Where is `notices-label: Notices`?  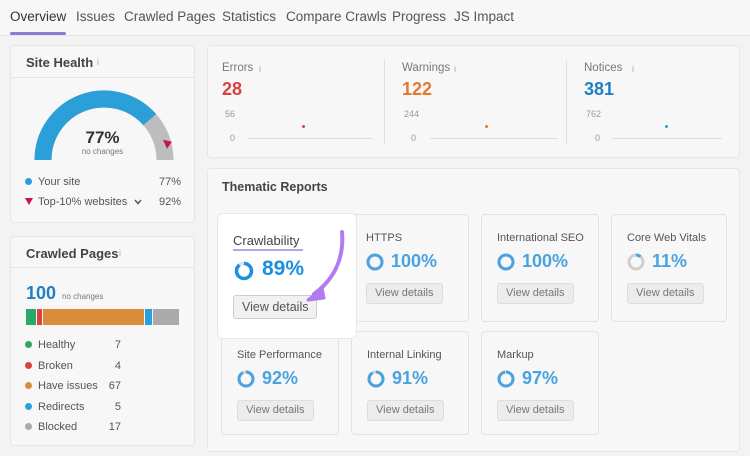
notices-label: Notices is located at coordinates (603, 68).